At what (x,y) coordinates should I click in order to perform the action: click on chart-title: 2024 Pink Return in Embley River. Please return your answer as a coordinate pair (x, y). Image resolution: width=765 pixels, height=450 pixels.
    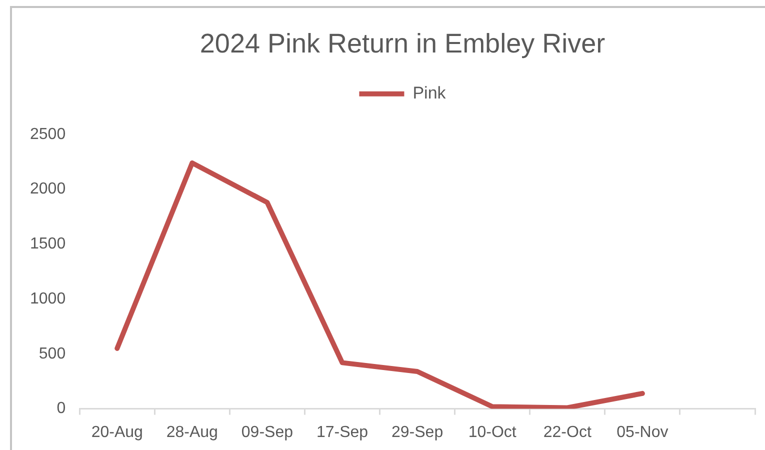
    Looking at the image, I should click on (403, 43).